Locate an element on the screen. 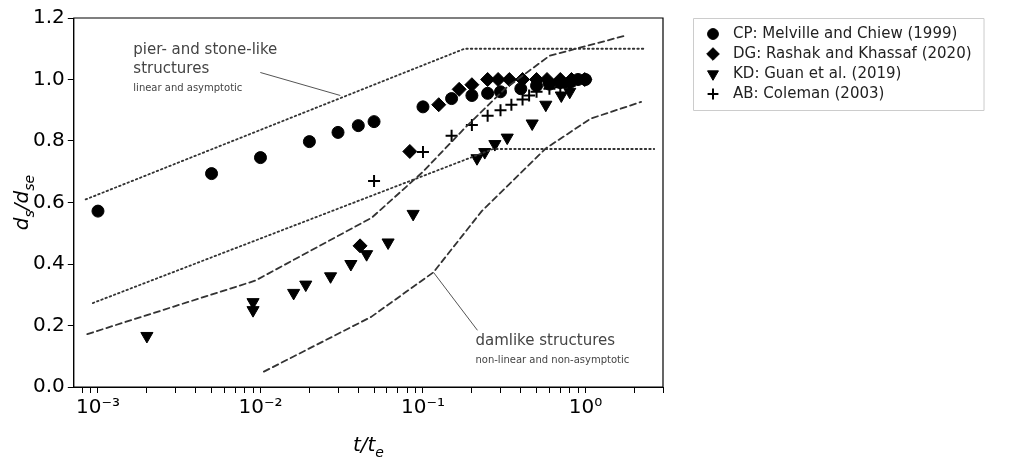 The height and width of the screenshot is (459, 1018). y-tick-label: 0.8 is located at coordinates (48, 139).